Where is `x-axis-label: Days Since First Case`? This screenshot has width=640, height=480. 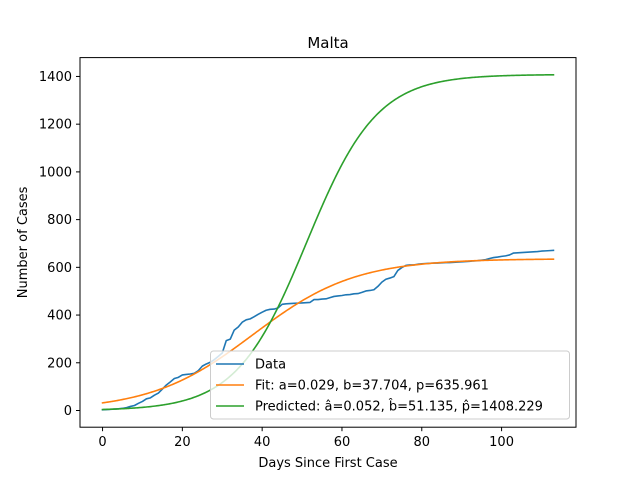 x-axis-label: Days Since First Case is located at coordinates (327, 463).